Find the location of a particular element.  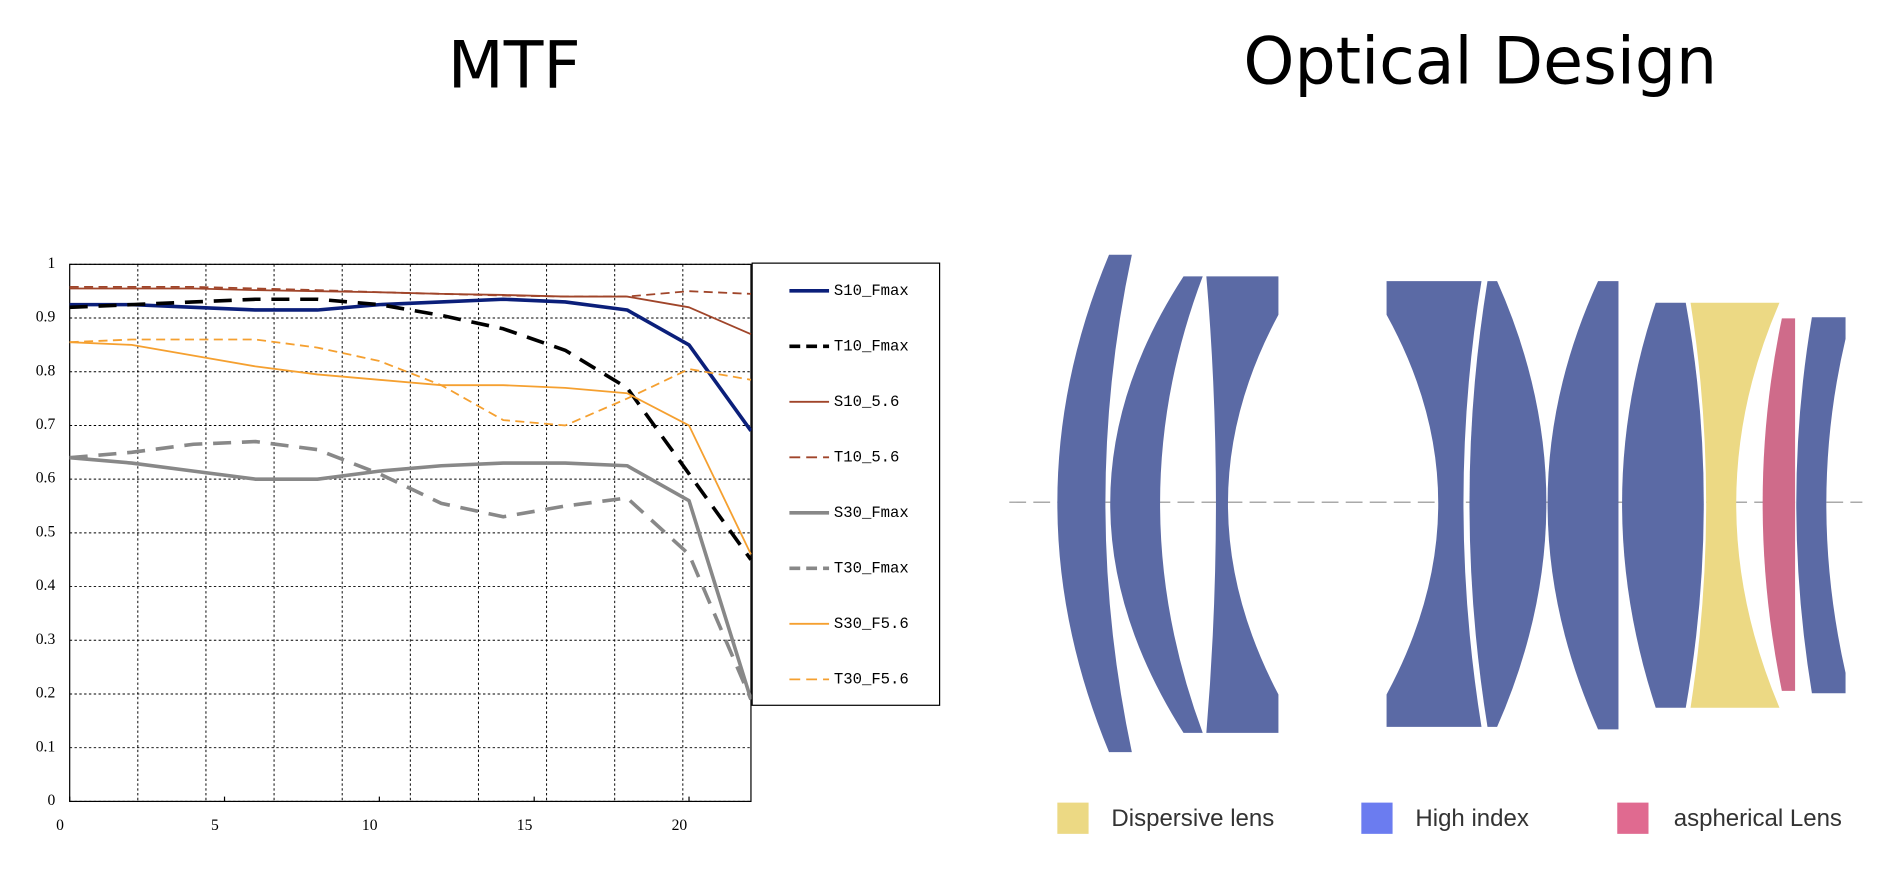

x-tick-label: 10 is located at coordinates (370, 825).